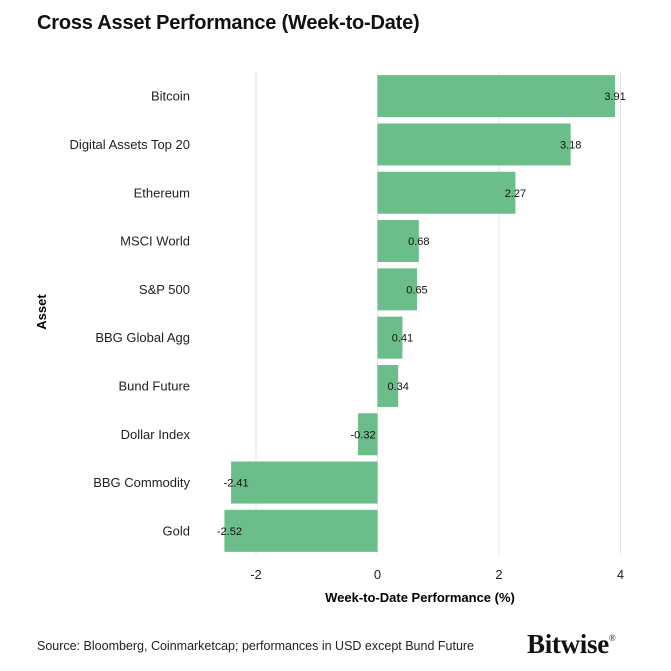  What do you see at coordinates (620, 574) in the screenshot?
I see `x-tick-label: 4` at bounding box center [620, 574].